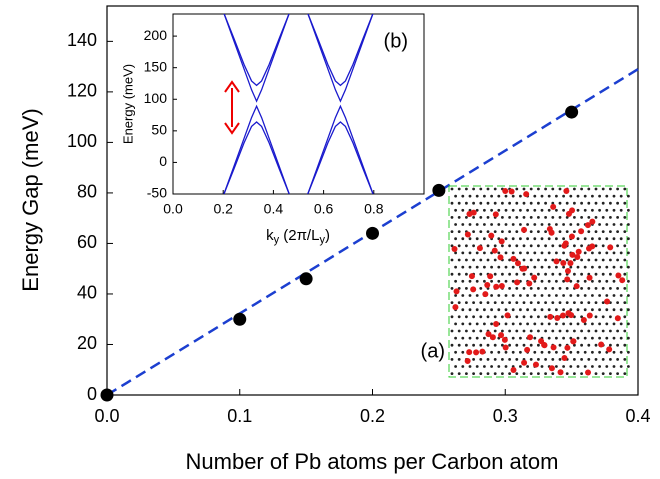 The image size is (660, 479). I want to click on y-tick-label: 80, so click(87, 192).